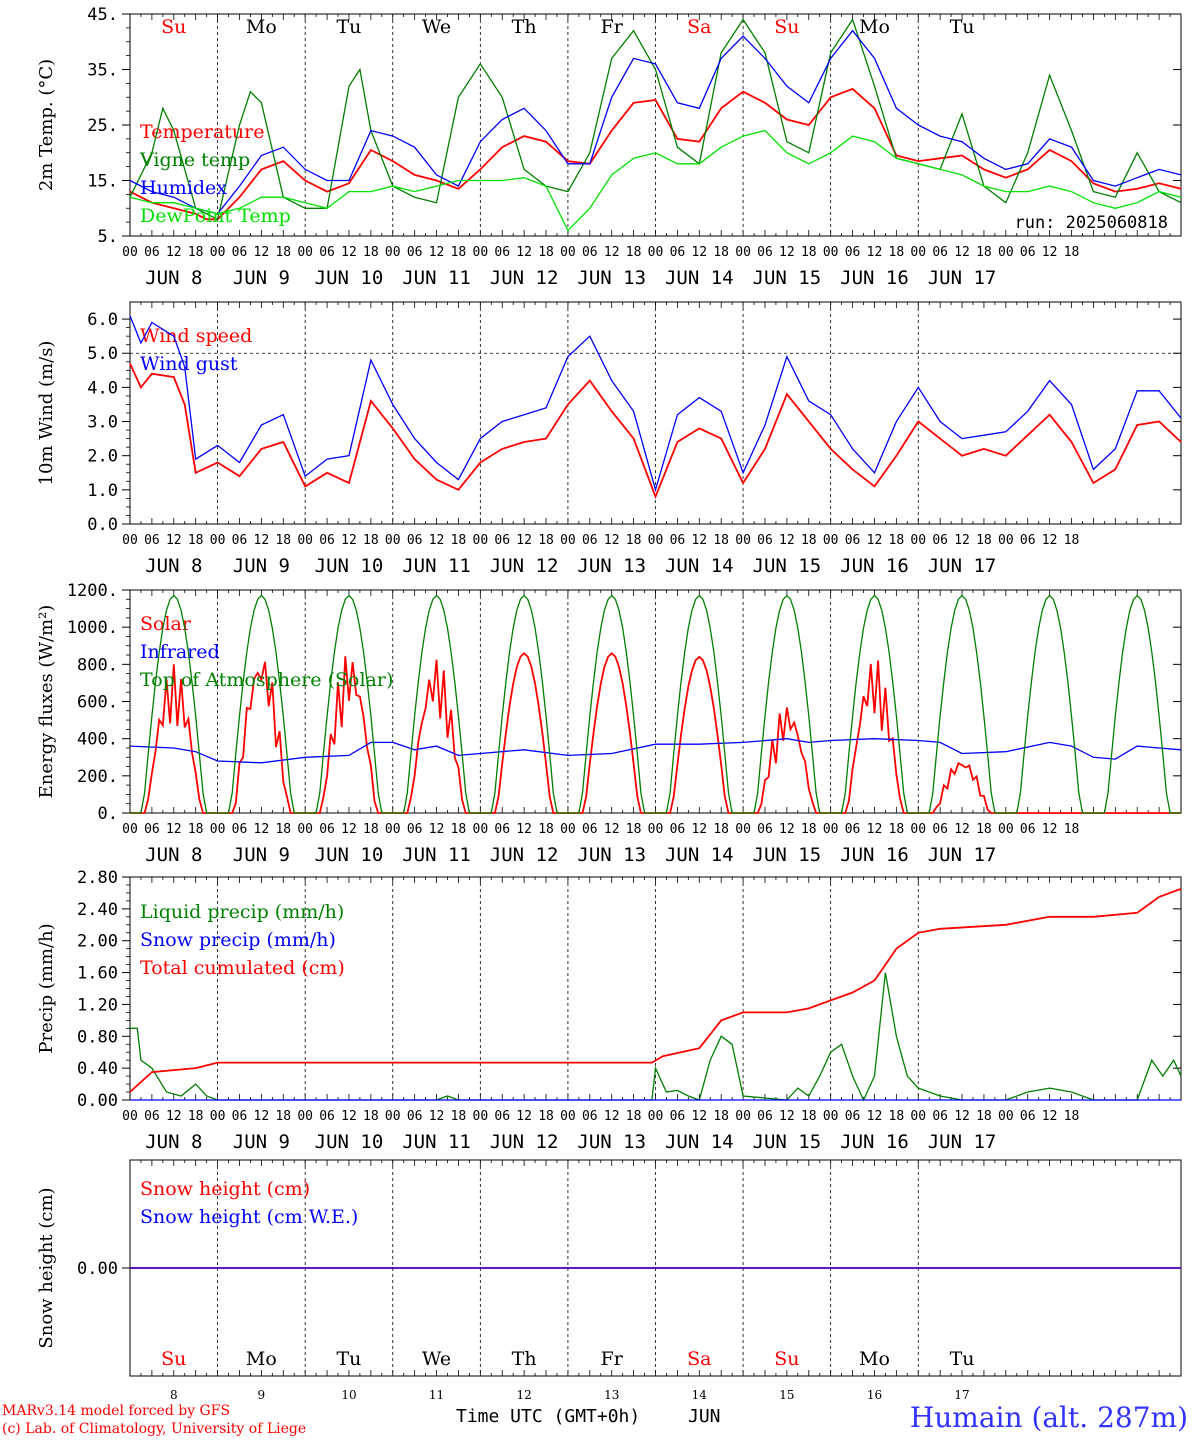 The height and width of the screenshot is (1440, 1194). Describe the element at coordinates (225, 1189) in the screenshot. I see `legend-entry: Snow height (cm)` at that location.